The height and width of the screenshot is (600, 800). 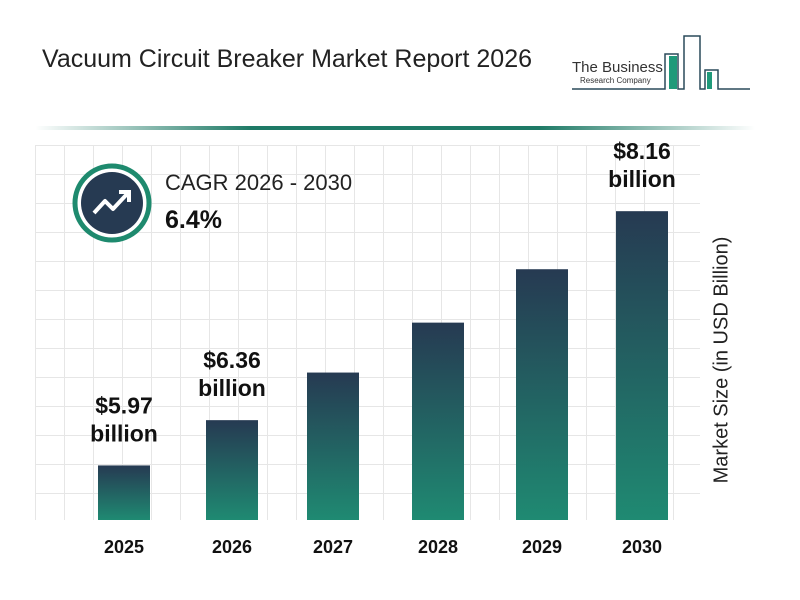 I want to click on company-logo: The Business Research Company, so click(x=661, y=62).